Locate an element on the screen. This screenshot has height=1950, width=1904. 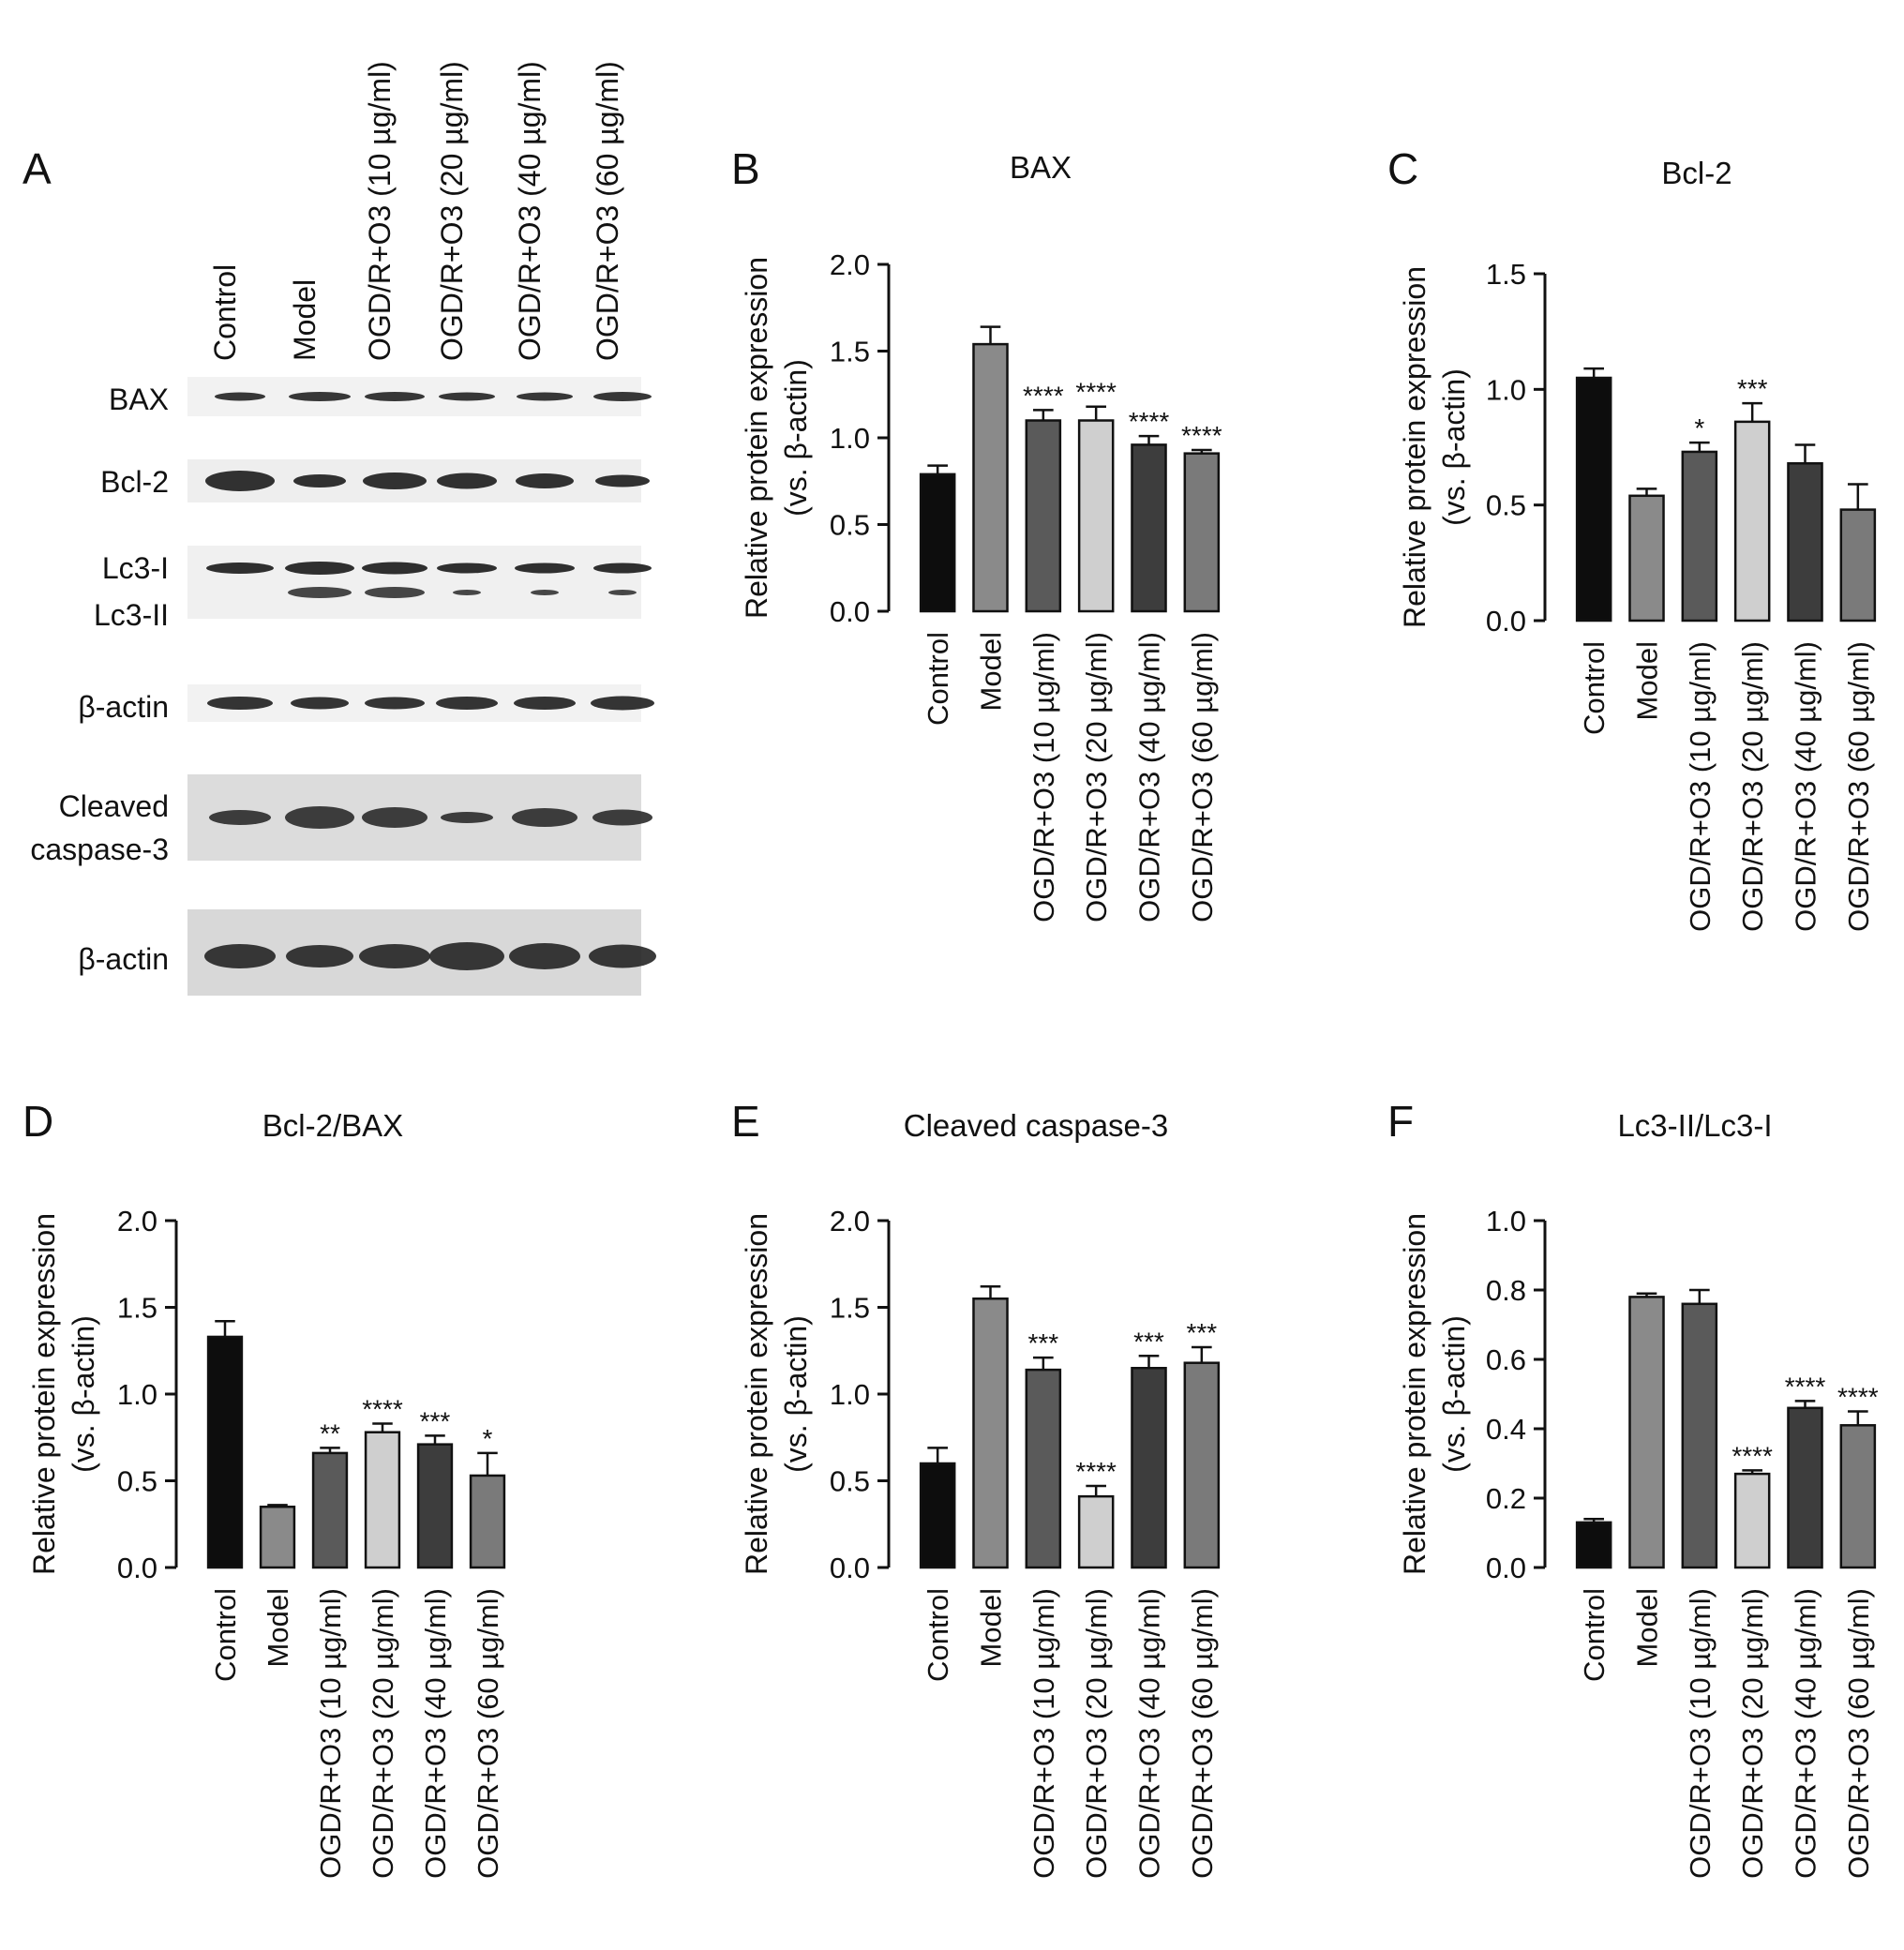
y-tick-label: 0.6 is located at coordinates (1506, 1359).